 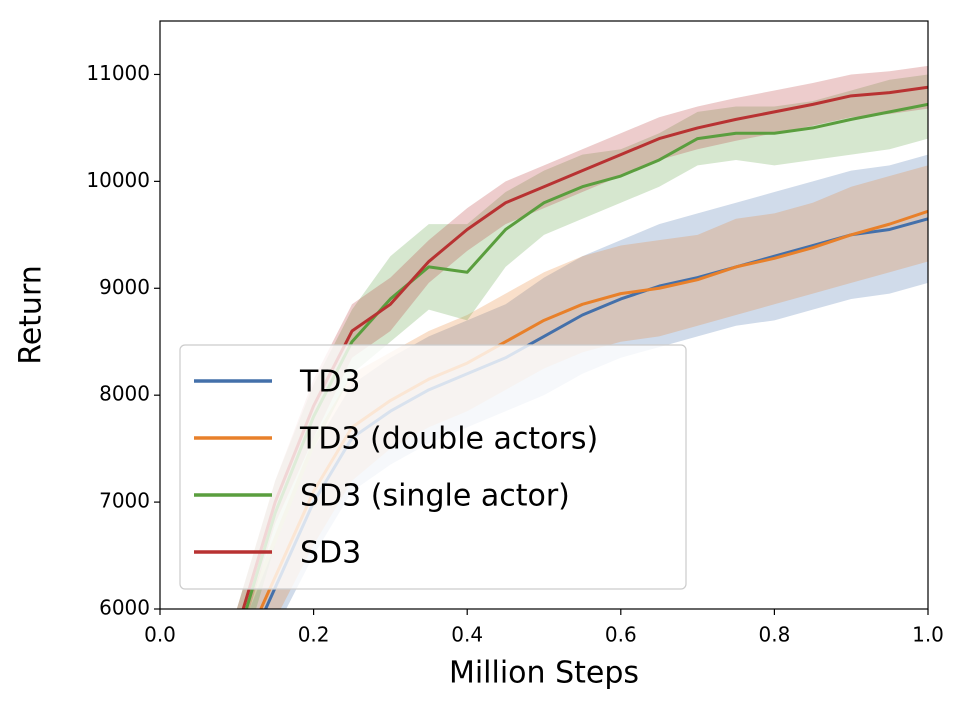 What do you see at coordinates (124, 608) in the screenshot?
I see `y-tick-label: 6000` at bounding box center [124, 608].